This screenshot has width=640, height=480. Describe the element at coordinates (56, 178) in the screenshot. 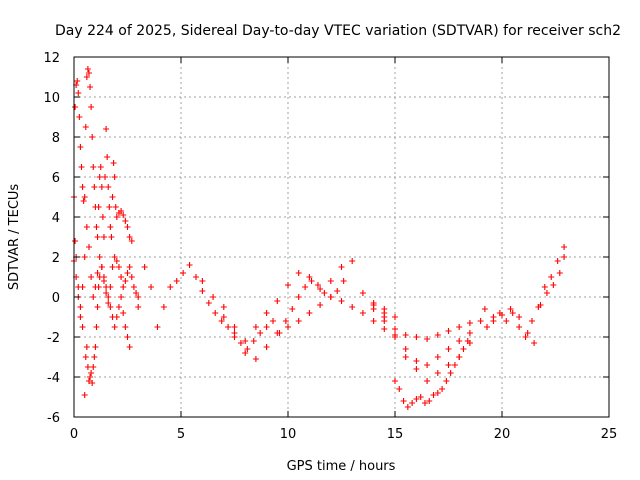

I see `y-tick-label: 6` at that location.